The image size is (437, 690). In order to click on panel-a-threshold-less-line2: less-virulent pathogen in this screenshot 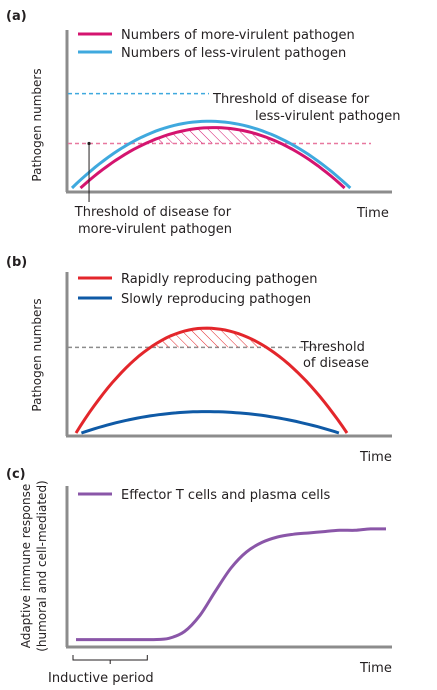, I will do `click(327, 116)`.